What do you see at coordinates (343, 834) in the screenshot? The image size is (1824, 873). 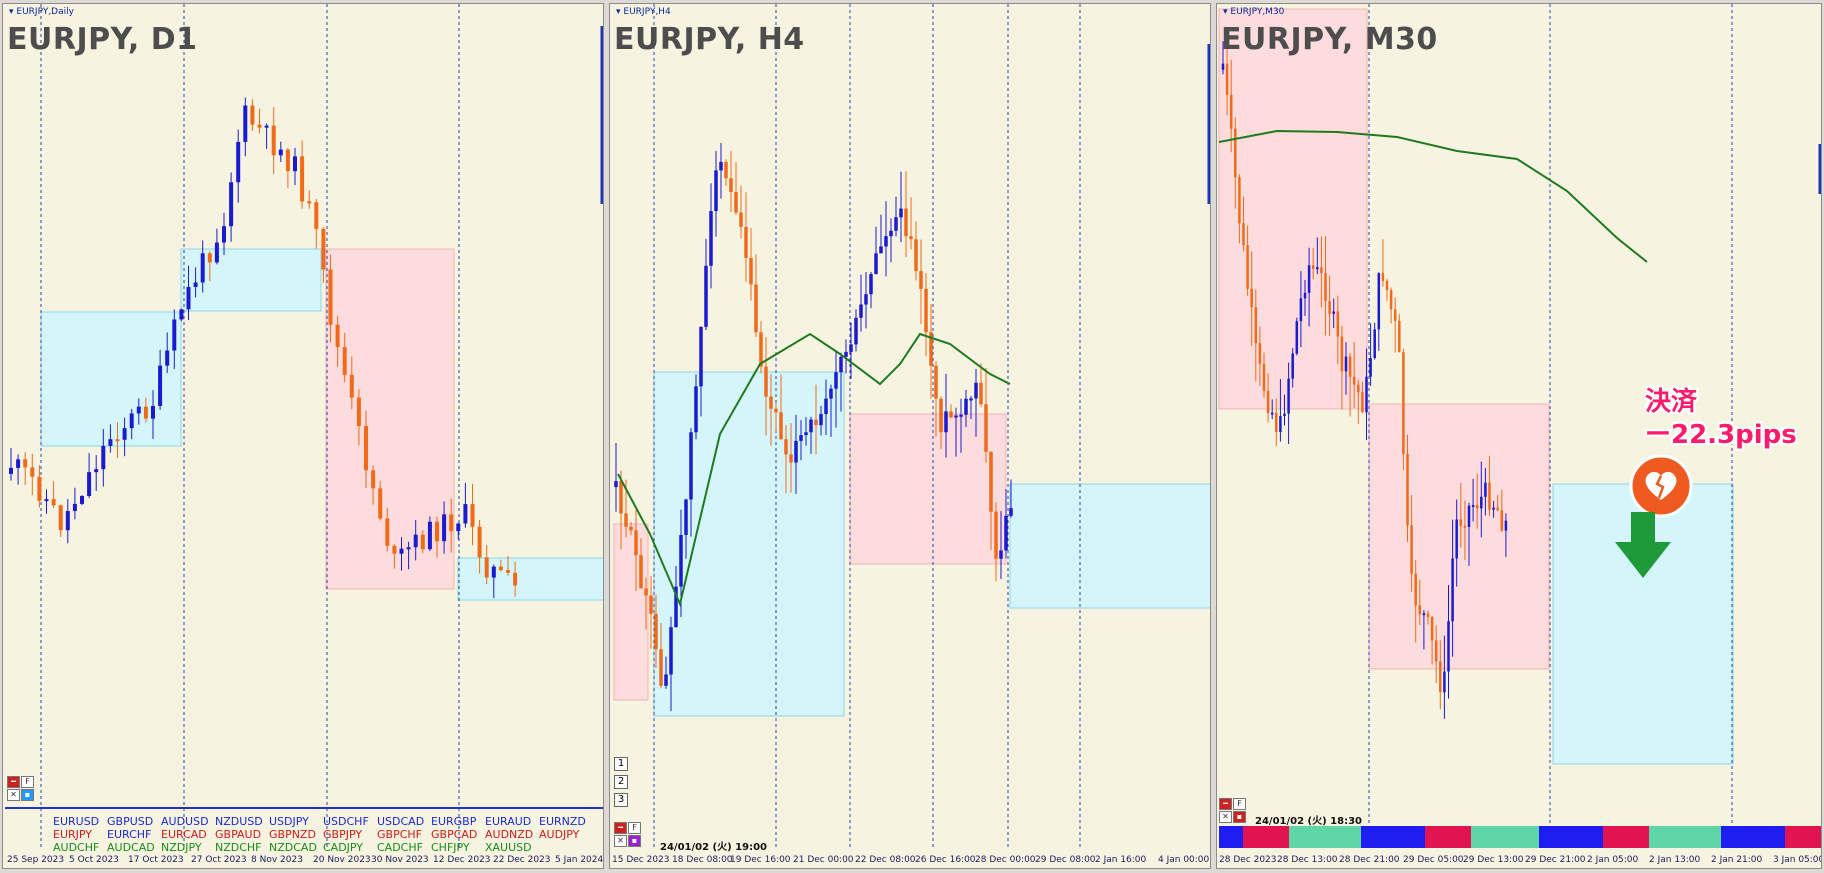 I see `currency-pair-link: GBPJPY` at bounding box center [343, 834].